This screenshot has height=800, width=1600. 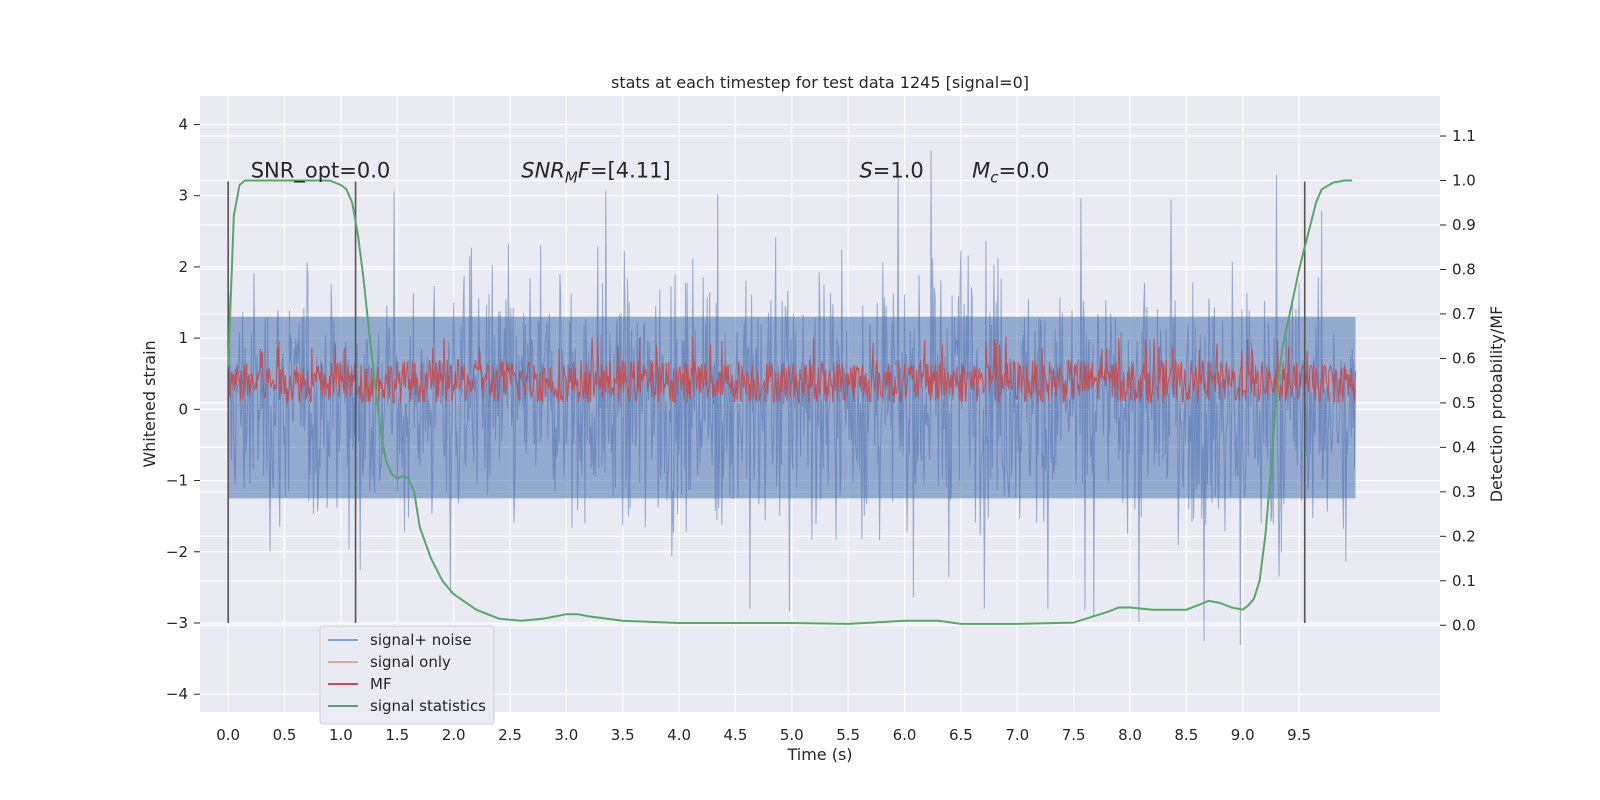 I want to click on y-right-tick-label: 0.2, so click(x=1464, y=536).